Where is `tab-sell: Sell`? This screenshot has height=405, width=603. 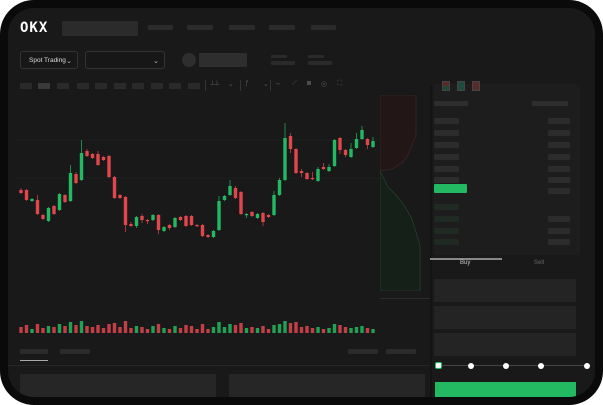
tab-sell: Sell is located at coordinates (539, 263).